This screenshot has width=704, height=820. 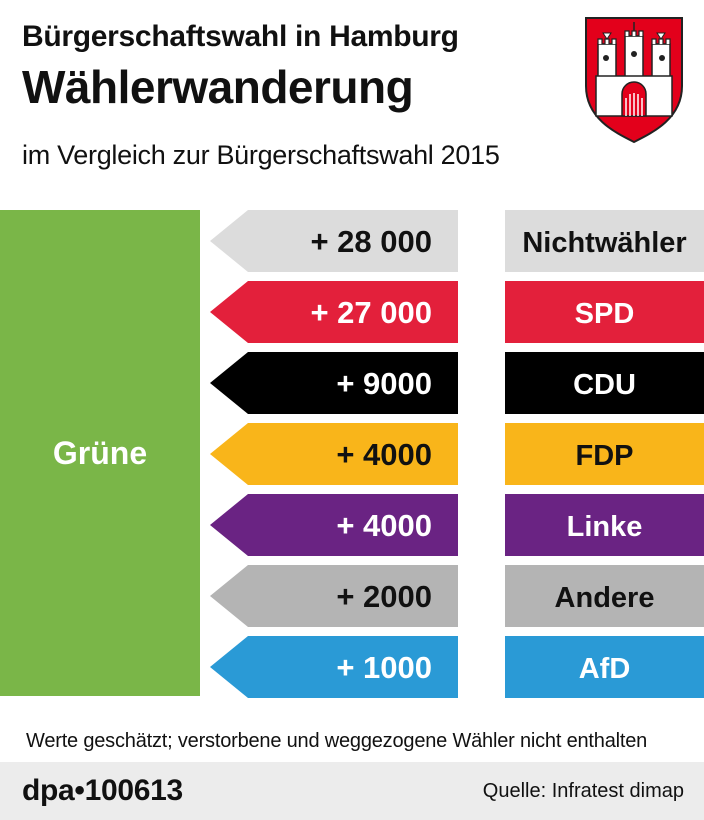 What do you see at coordinates (384, 454) in the screenshot?
I see `flow-value-label-3: + 4000` at bounding box center [384, 454].